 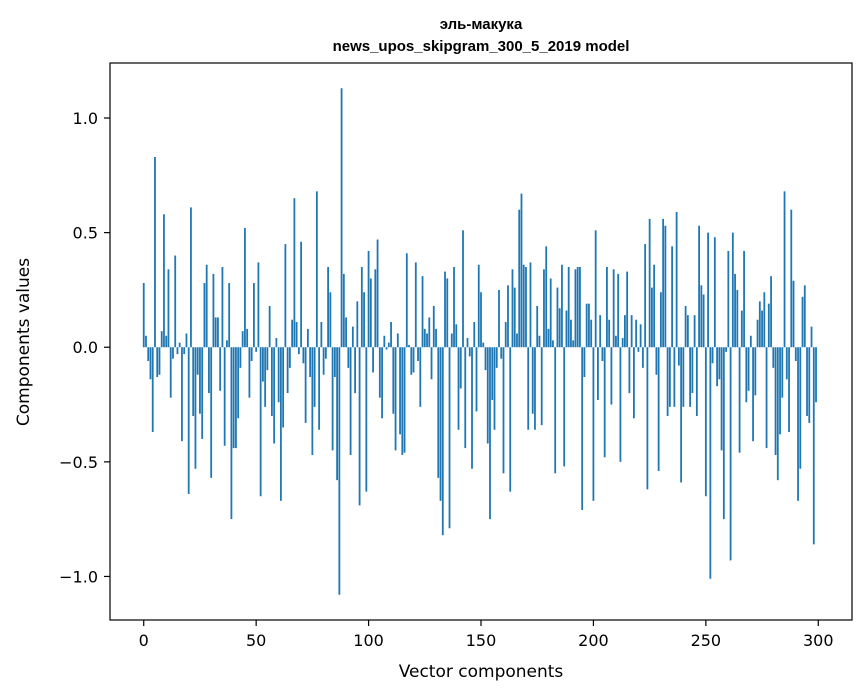 What do you see at coordinates (85, 118) in the screenshot?
I see `y-tick-label: 1.0` at bounding box center [85, 118].